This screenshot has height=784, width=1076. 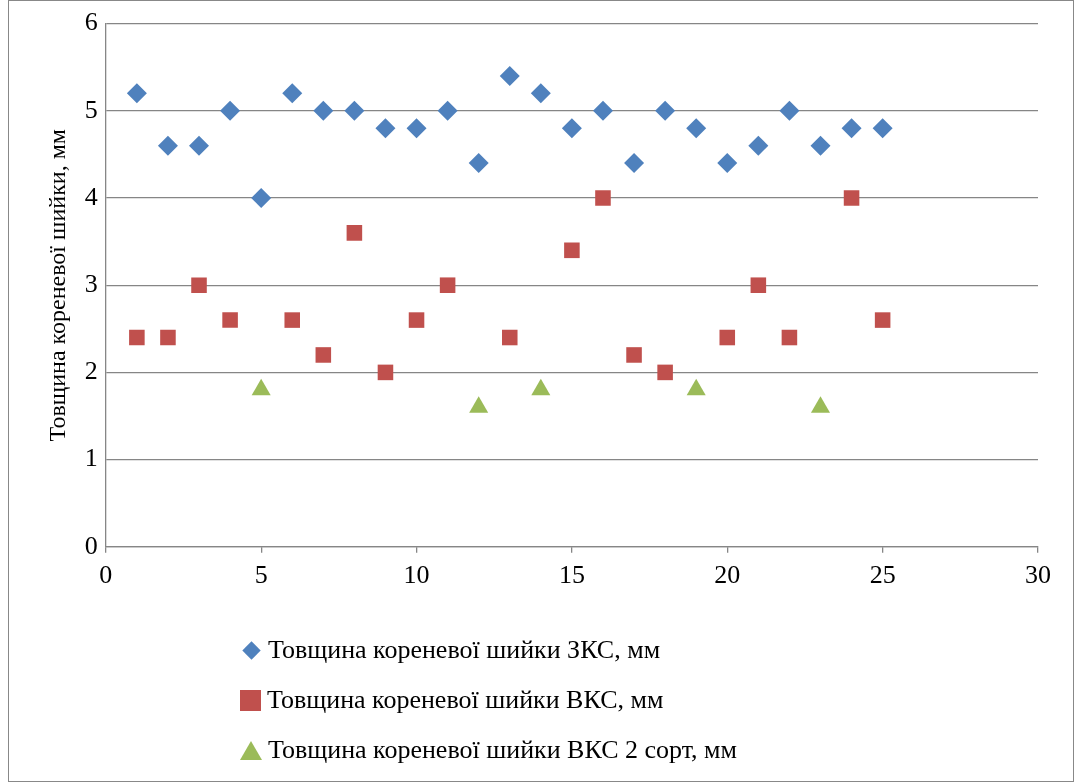 What do you see at coordinates (503, 750) in the screenshot?
I see `legend-label: Товщина кореневої шийки ВКС 2 сорт, мм` at bounding box center [503, 750].